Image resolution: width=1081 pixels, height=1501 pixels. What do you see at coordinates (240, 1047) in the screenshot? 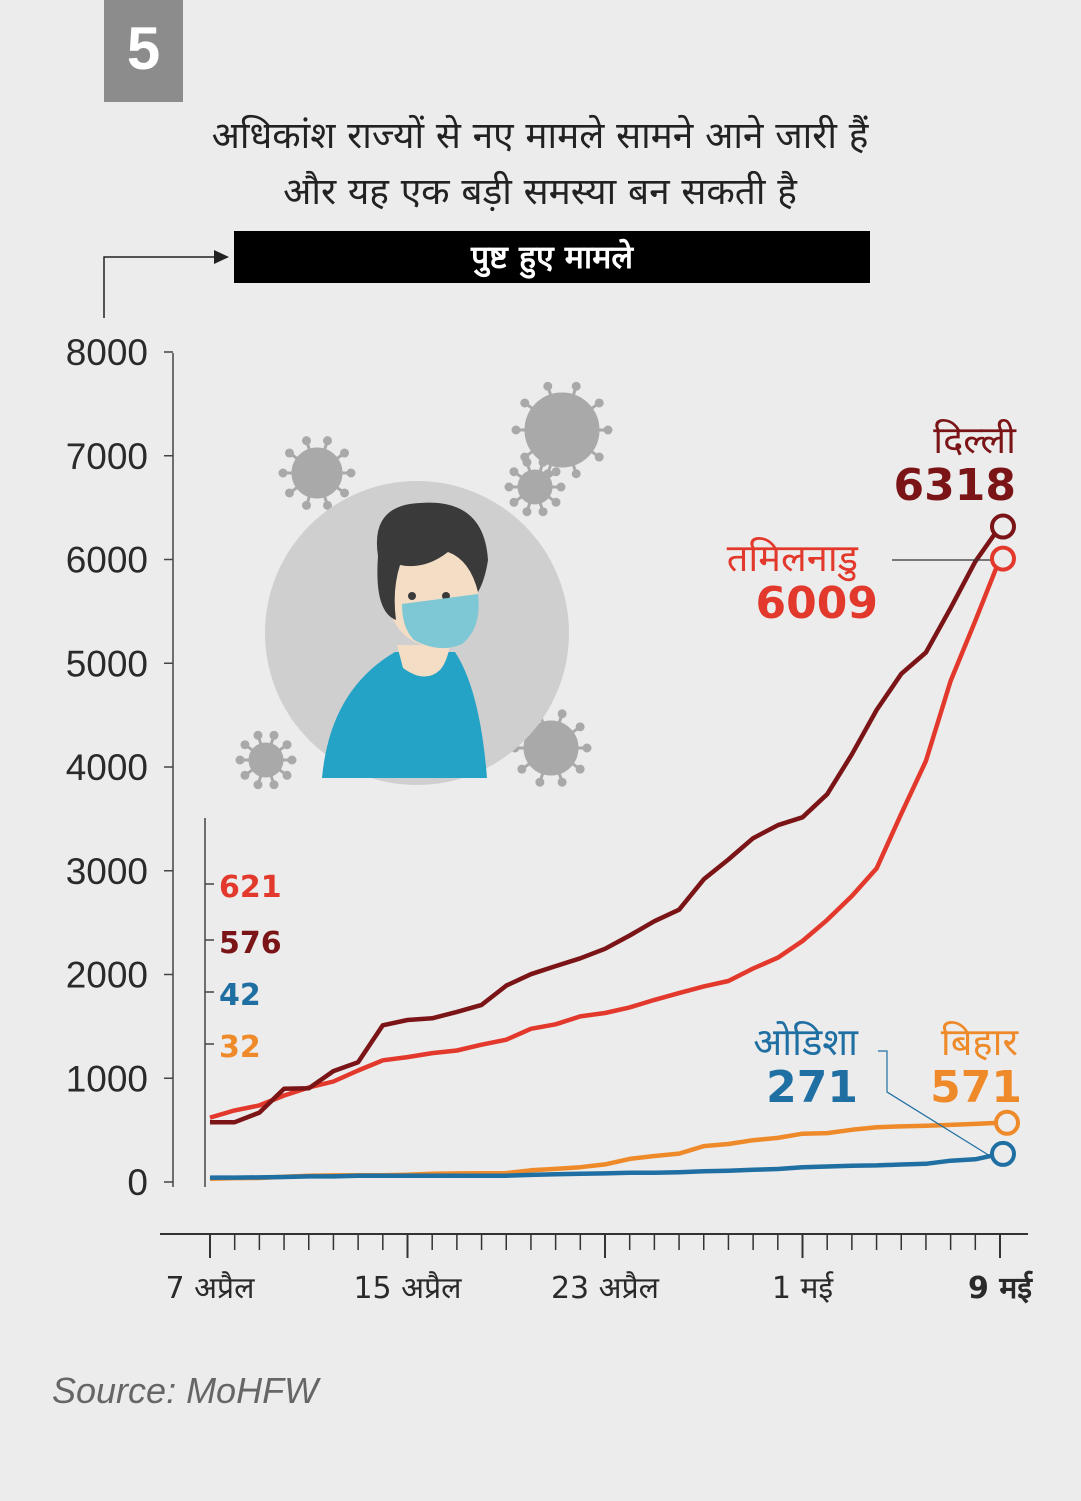
I see `start-value-label: 32` at bounding box center [240, 1047].